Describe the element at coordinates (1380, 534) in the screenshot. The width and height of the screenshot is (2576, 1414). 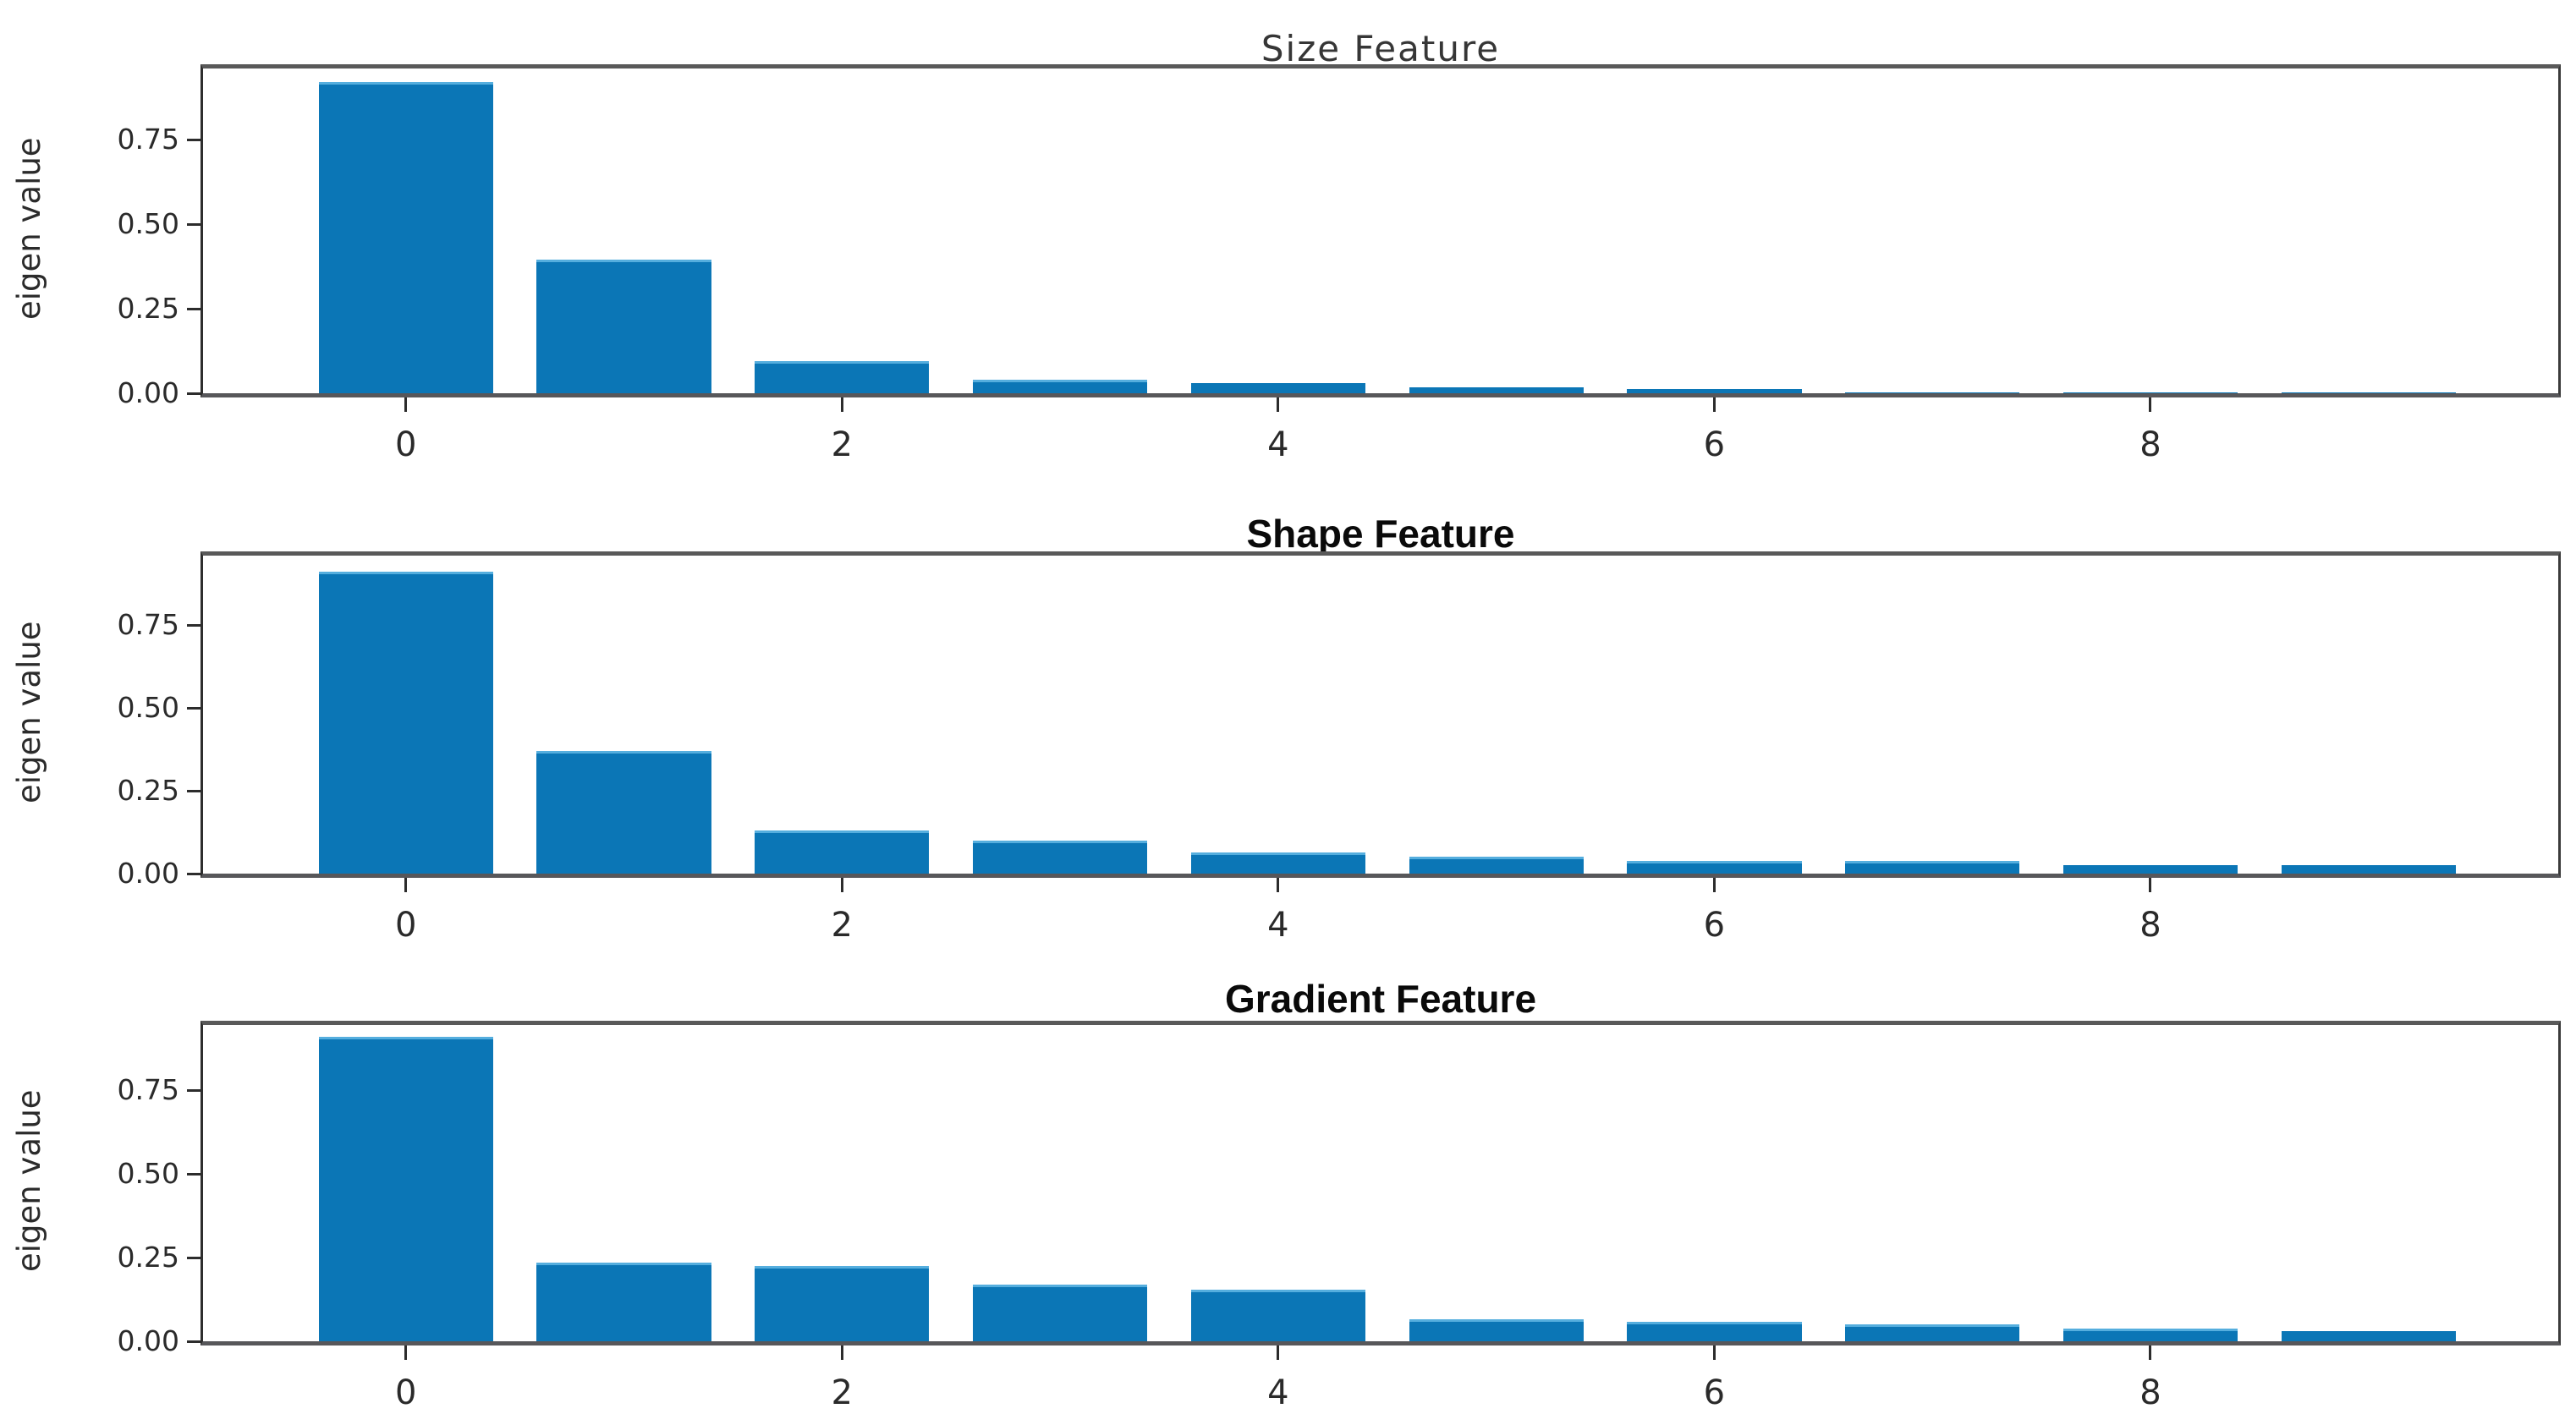
I see `chart-title: Shape Feature` at that location.